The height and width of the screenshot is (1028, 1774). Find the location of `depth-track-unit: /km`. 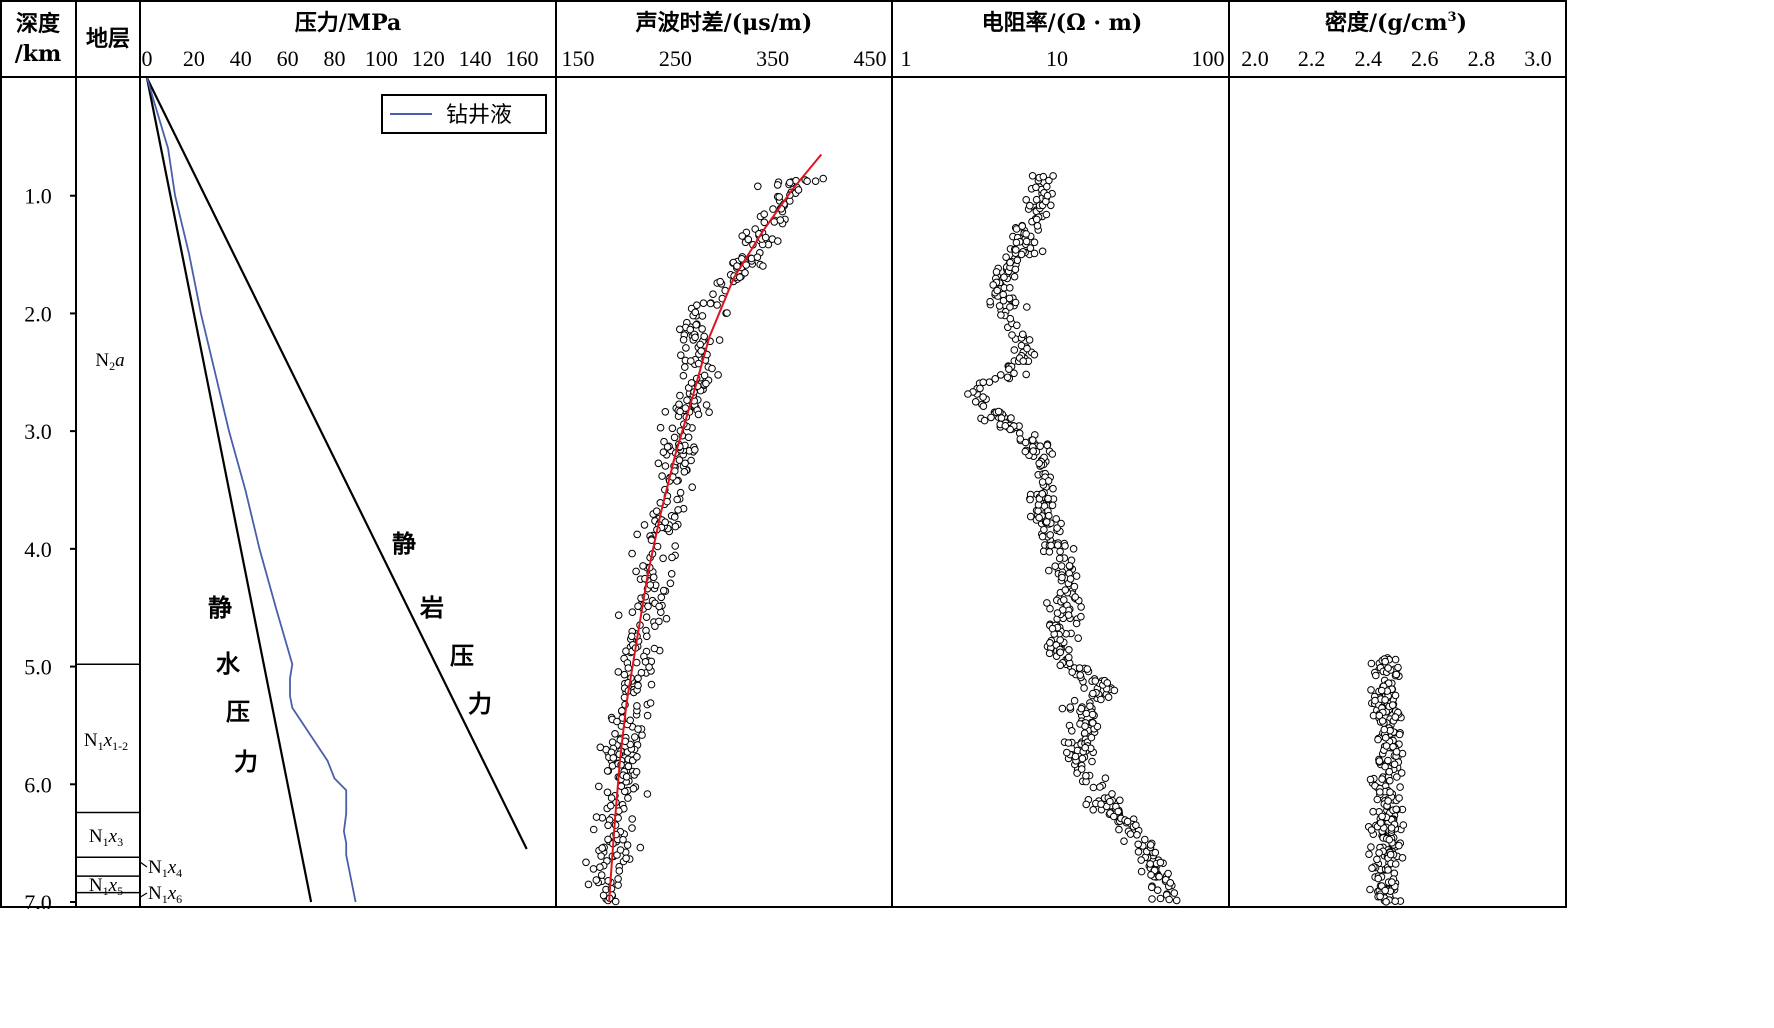

depth-track-unit: /km is located at coordinates (38, 54).